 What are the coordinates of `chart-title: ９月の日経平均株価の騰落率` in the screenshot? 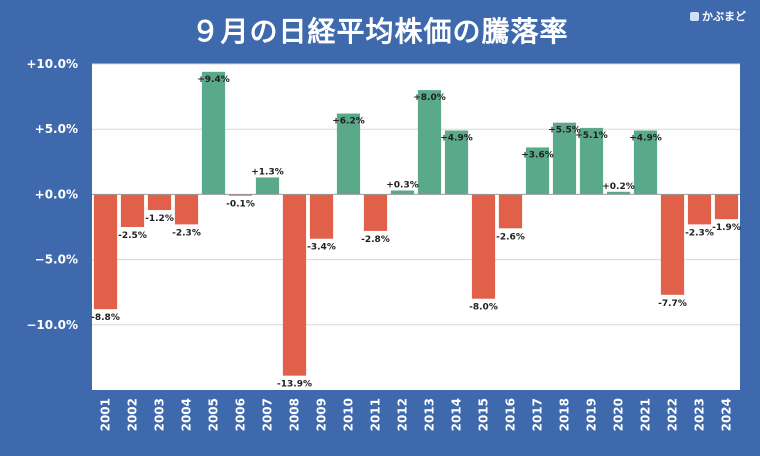 It's located at (380, 31).